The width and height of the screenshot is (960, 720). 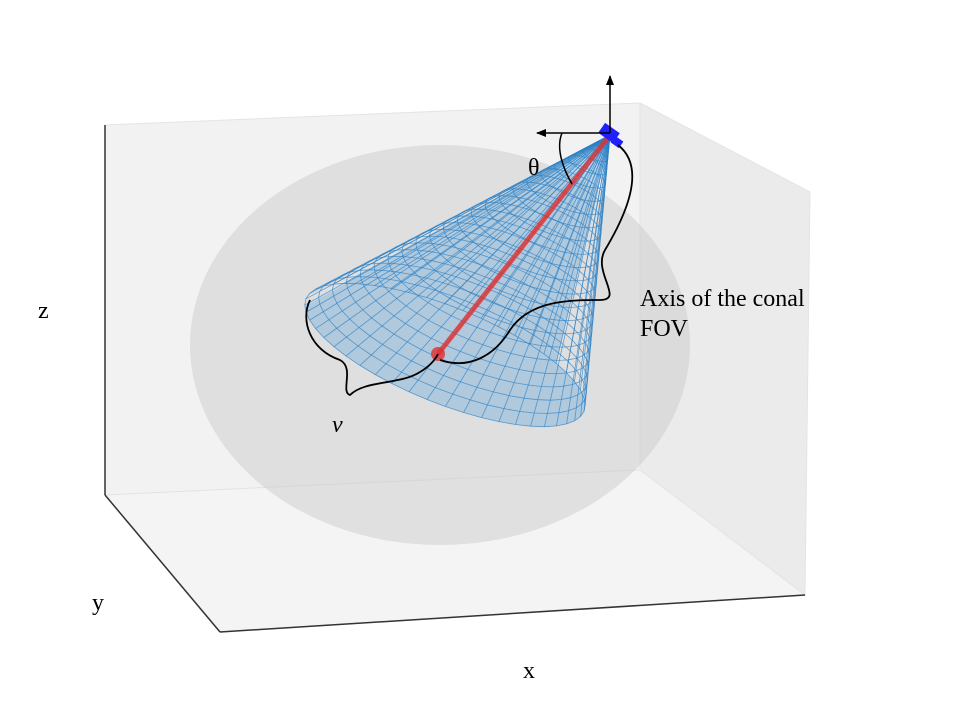 I want to click on y-label: y, so click(x=98, y=603).